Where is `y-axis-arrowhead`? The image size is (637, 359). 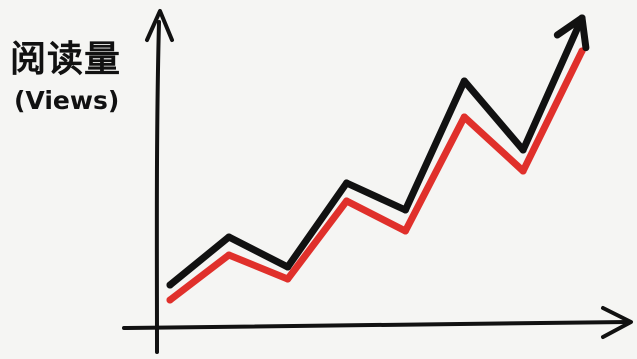
y-axis-arrowhead is located at coordinates (159, 25).